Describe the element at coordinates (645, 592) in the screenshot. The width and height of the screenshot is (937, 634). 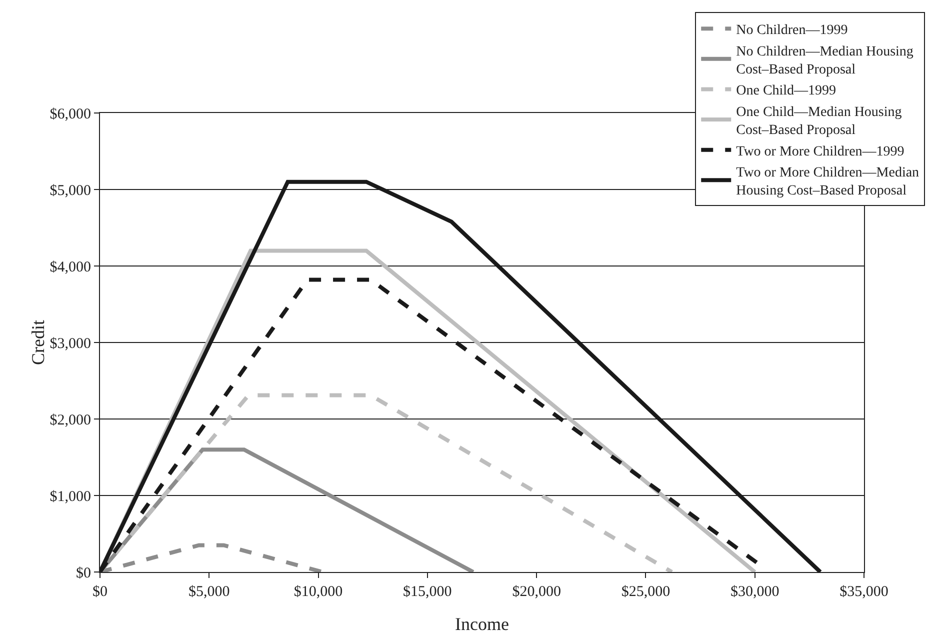
I see `x-tick-label: $25,000` at that location.